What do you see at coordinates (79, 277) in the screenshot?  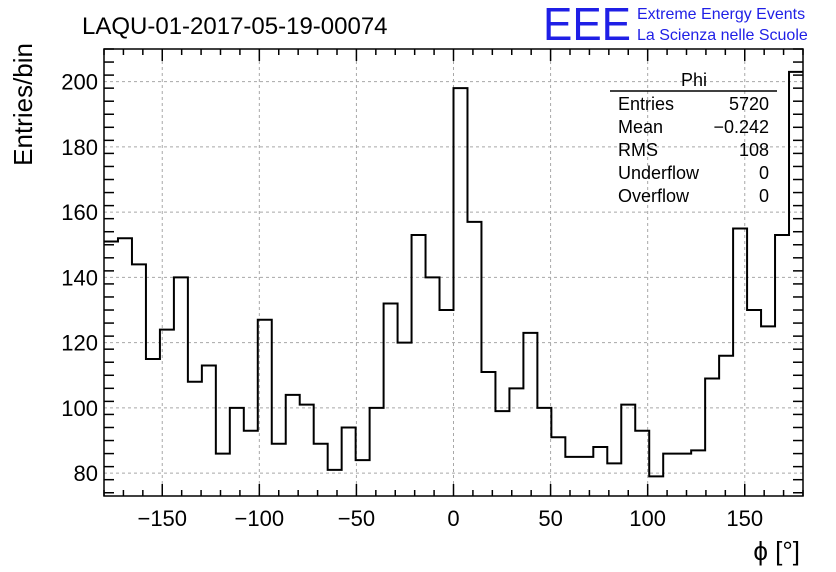 I see `y-tick-label: 140` at bounding box center [79, 277].